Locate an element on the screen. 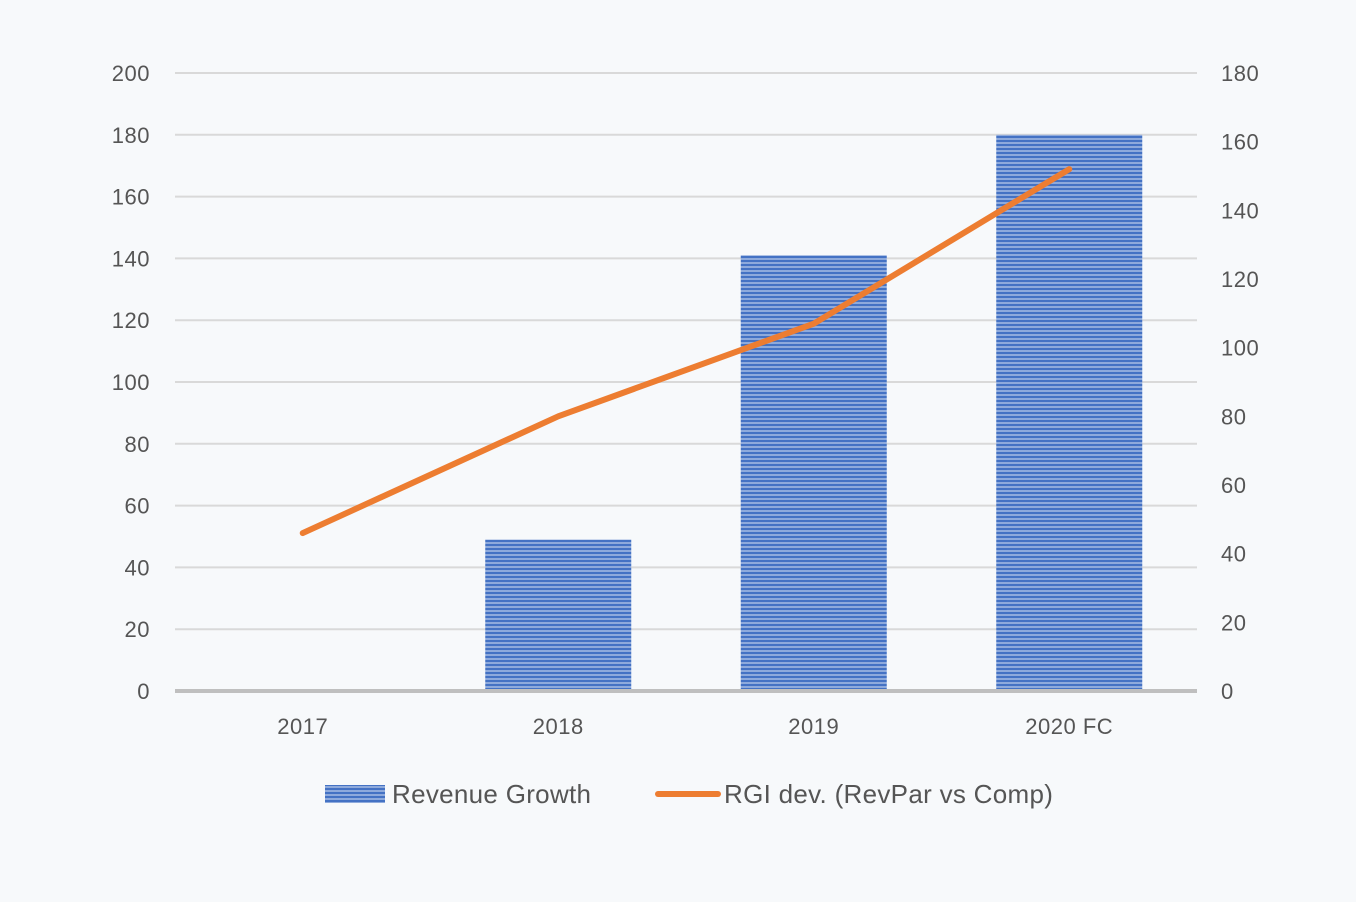 The image size is (1356, 902). left-tick-label: 20 is located at coordinates (137, 629).